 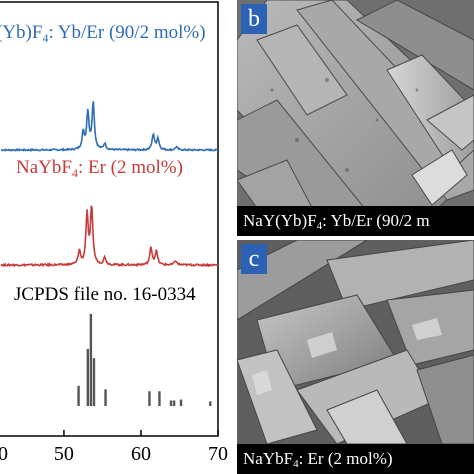 I want to click on series-label-red-rest: : Er (2 mol%), so click(x=130, y=167).